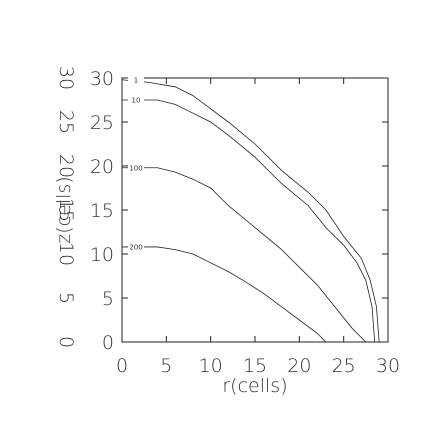 The image size is (425, 429). What do you see at coordinates (66, 342) in the screenshot?
I see `y-tick-label-rotated: 0` at bounding box center [66, 342].